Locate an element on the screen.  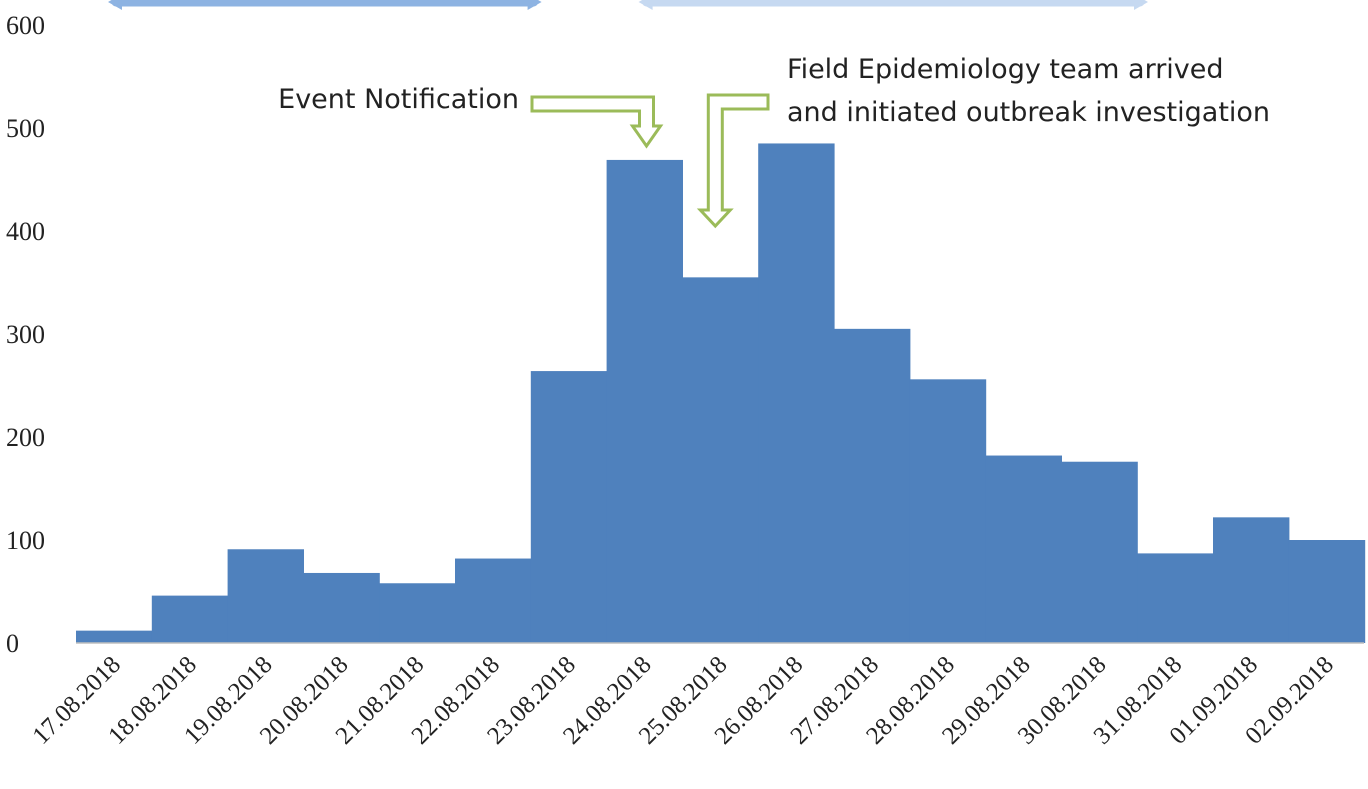
annotation-event-notification: Event Notification is located at coordinates (398, 99).